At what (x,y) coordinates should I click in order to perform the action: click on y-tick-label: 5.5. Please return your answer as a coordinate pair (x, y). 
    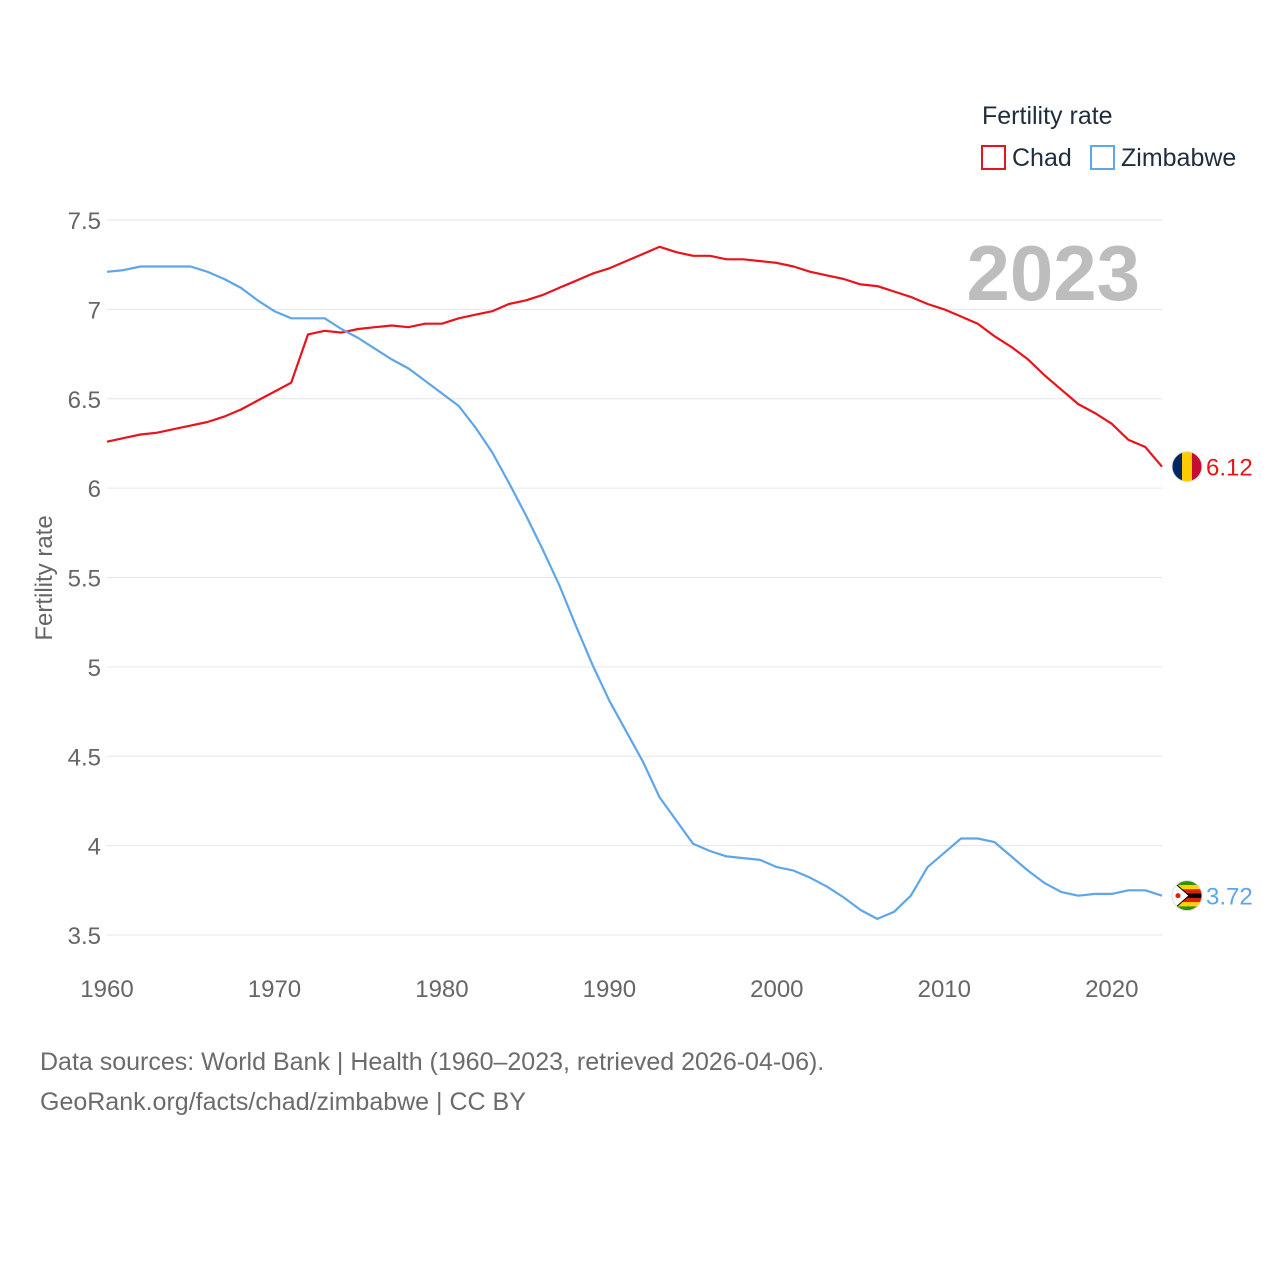
    Looking at the image, I should click on (84, 579).